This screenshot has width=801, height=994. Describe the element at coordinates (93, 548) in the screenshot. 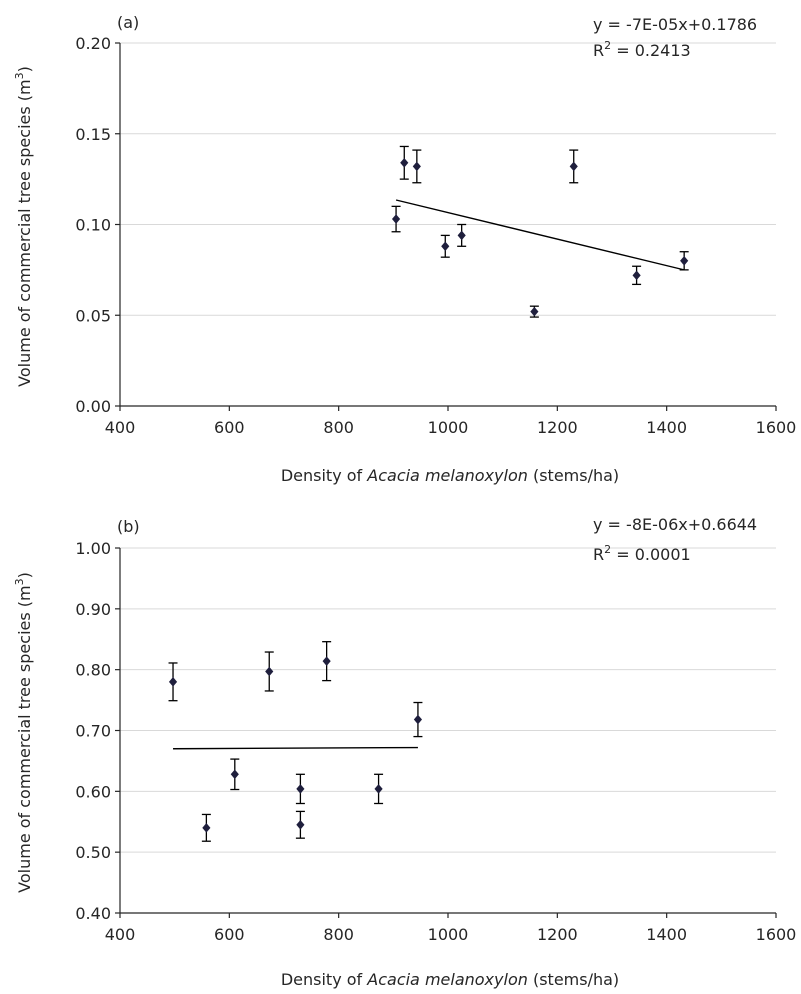

I see `y-tick-label: 1.00` at that location.